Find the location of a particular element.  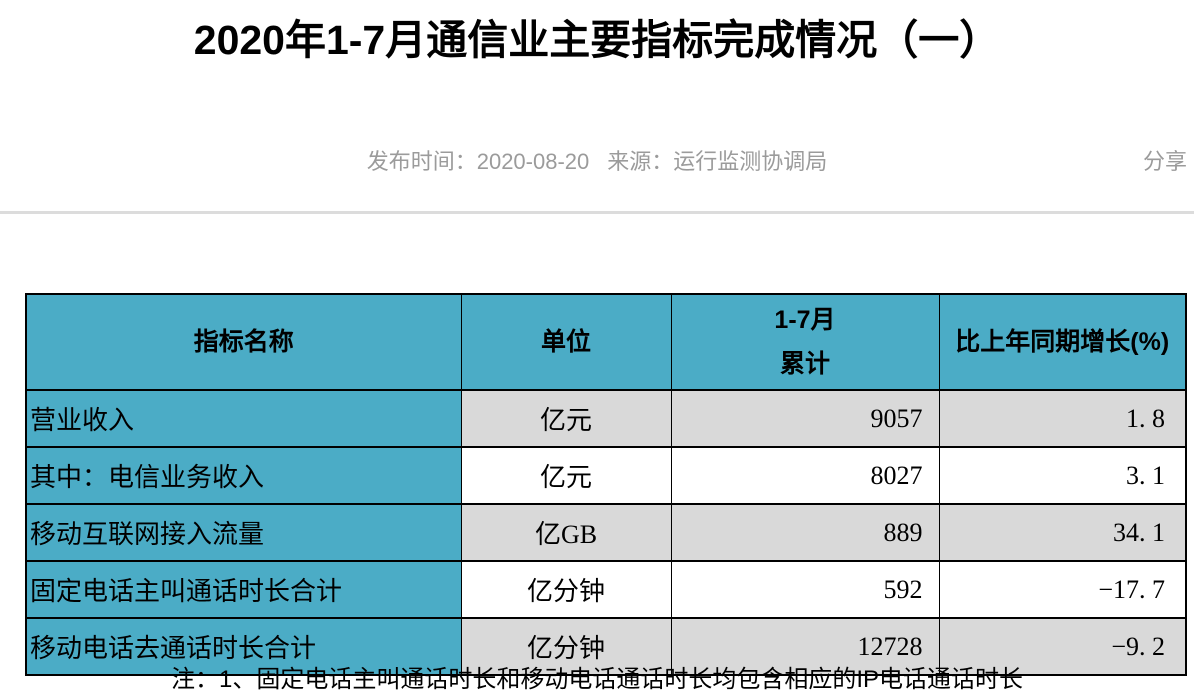

indicator-cell: 其中：电信业务收入 is located at coordinates (243, 475).